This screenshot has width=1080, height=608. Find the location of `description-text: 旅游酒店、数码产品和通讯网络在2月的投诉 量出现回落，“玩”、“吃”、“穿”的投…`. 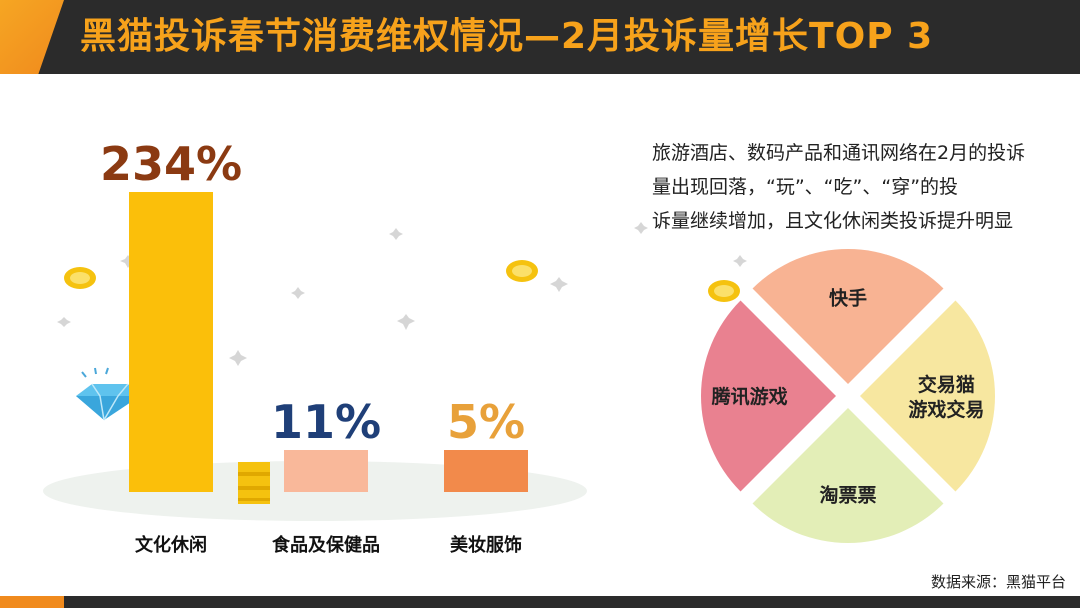

description-text: 旅游酒店、数码产品和通讯网络在2月的投诉 量出现回落，“玩”、“吃”、“穿”的投… is located at coordinates (857, 187).